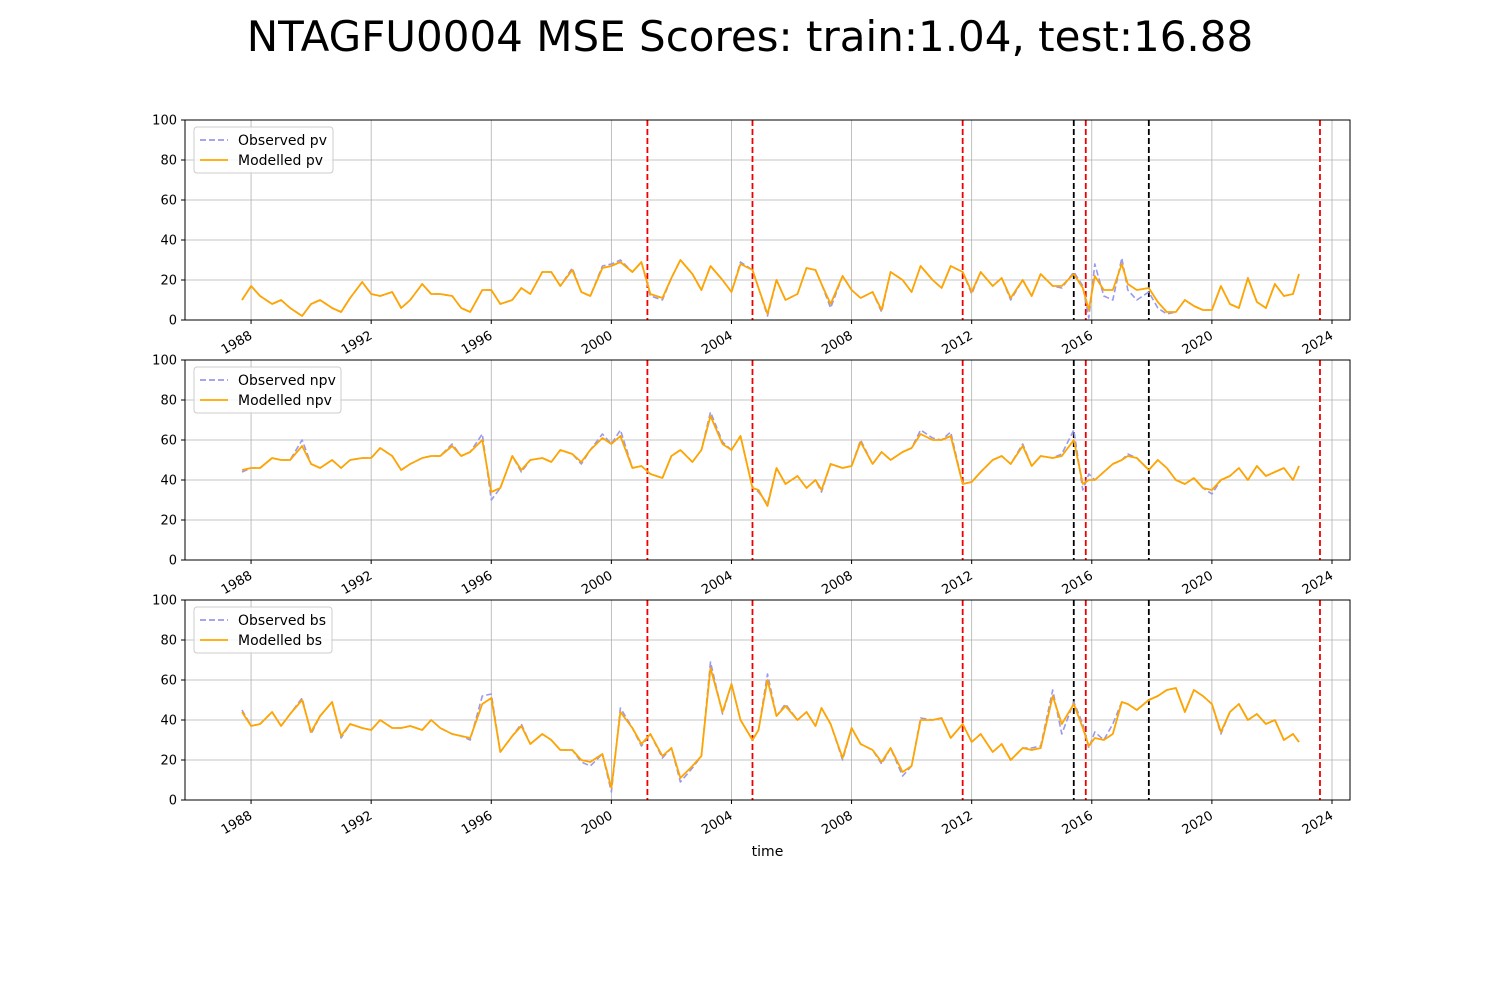  I want to click on legend: Observed npv Modelled npv, so click(267, 390).